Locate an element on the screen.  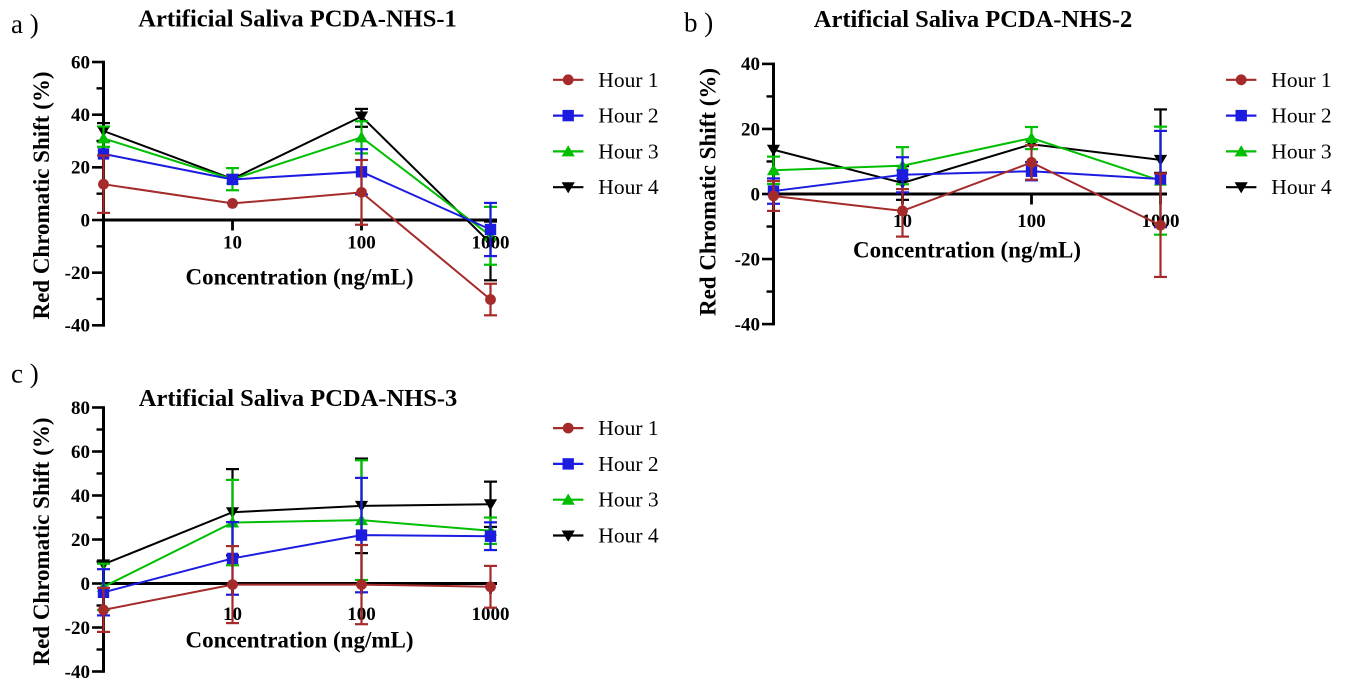
svg-text: Artificial Saliva PCDA-NHS-1 is located at coordinates (297, 19).